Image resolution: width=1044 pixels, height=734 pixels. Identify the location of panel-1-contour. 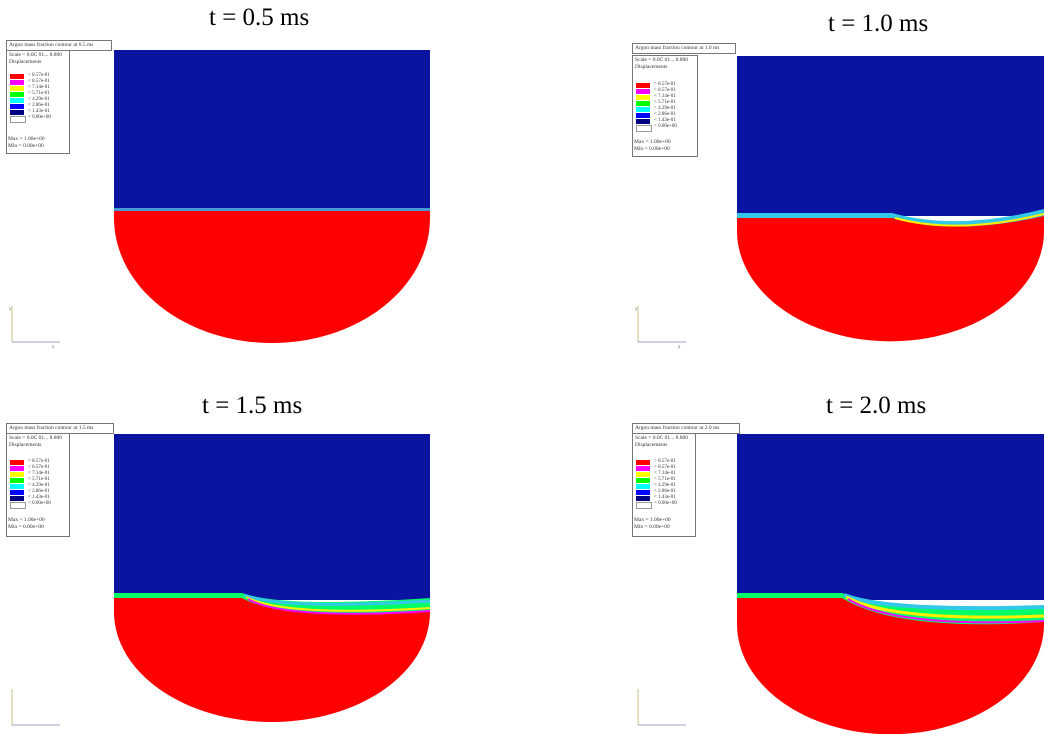
(272, 196).